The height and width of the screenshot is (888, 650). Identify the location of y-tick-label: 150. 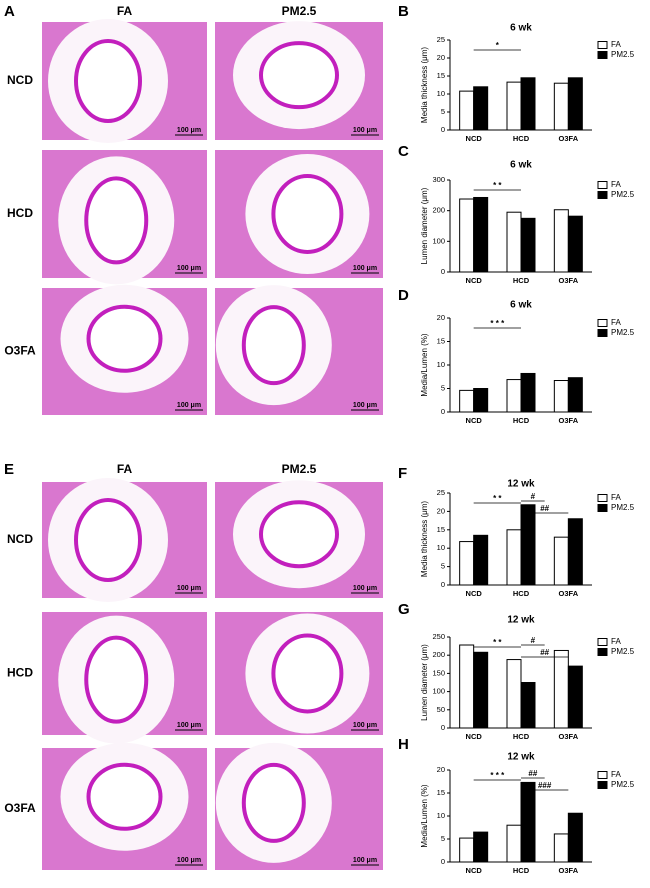
(438, 672).